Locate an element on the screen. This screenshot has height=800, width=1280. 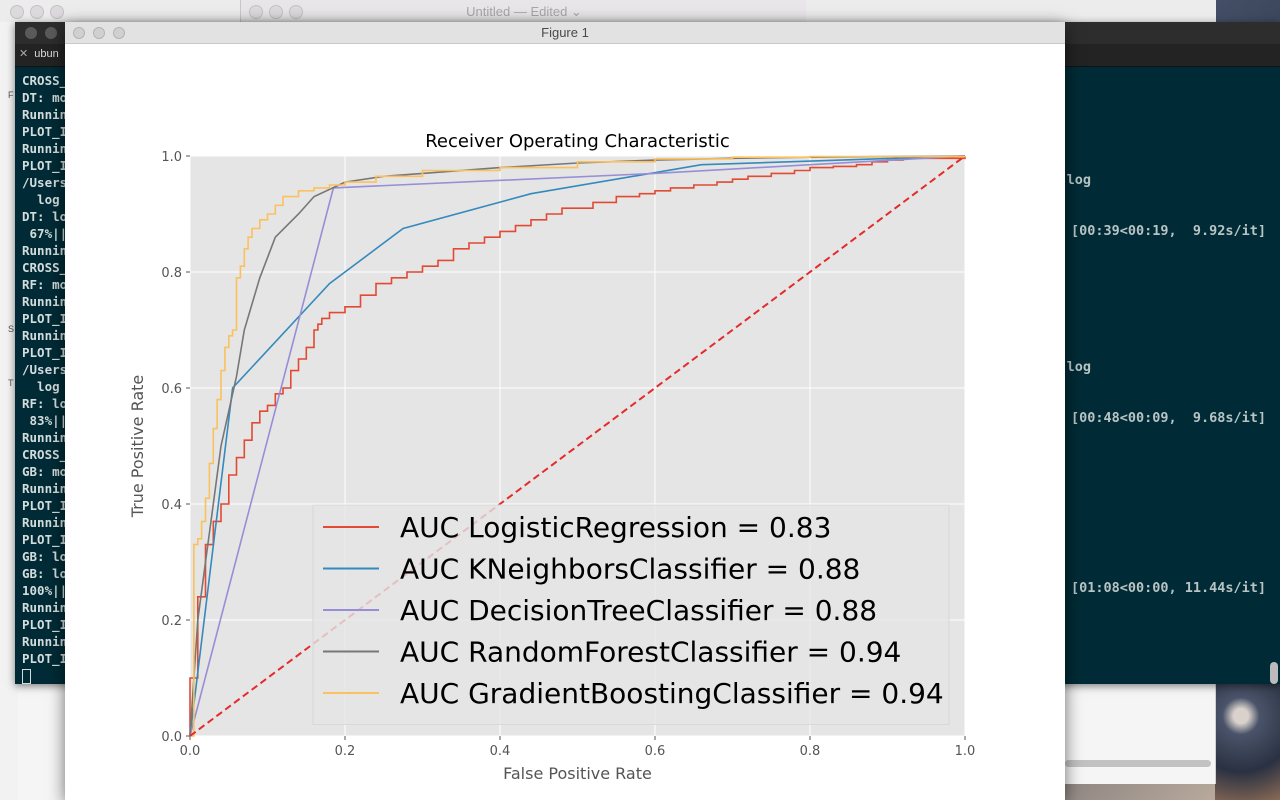
terminal-tab: ✕ ubun is located at coordinates (39, 55).